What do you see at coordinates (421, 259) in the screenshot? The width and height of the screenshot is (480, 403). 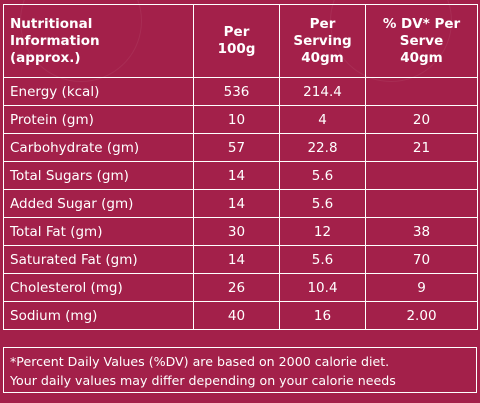 I see `cell-dv: 70` at bounding box center [421, 259].